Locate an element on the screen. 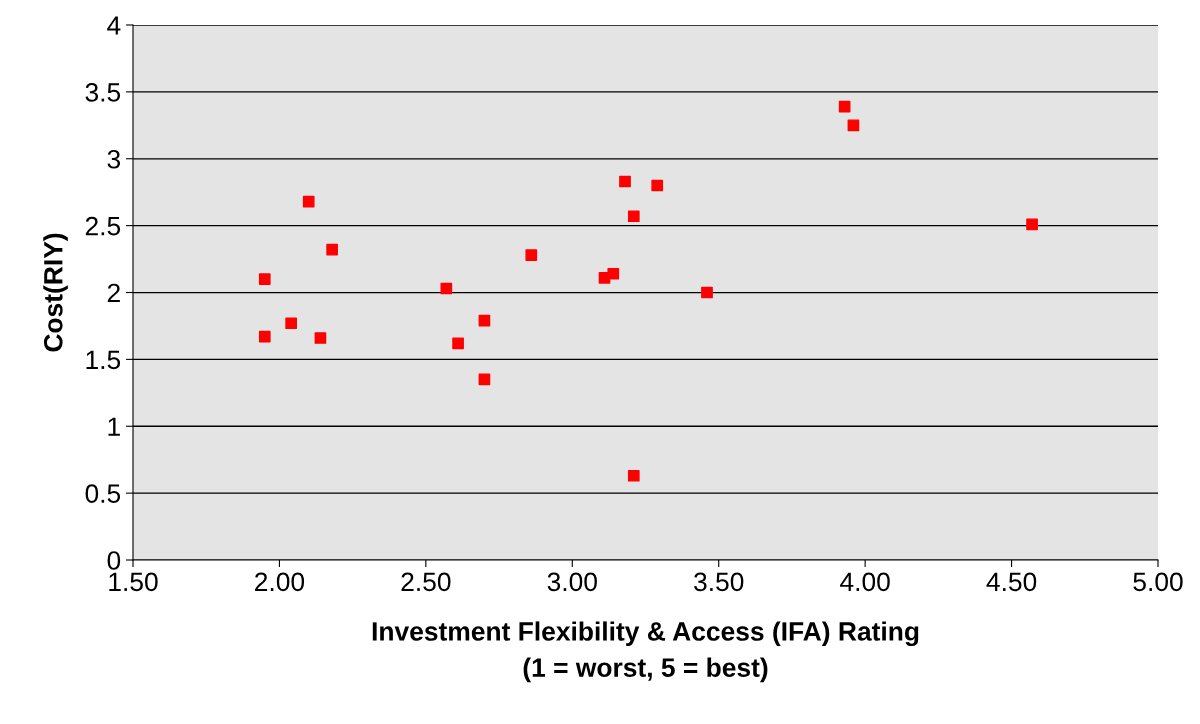  y-tick-label: 3 is located at coordinates (114, 159).